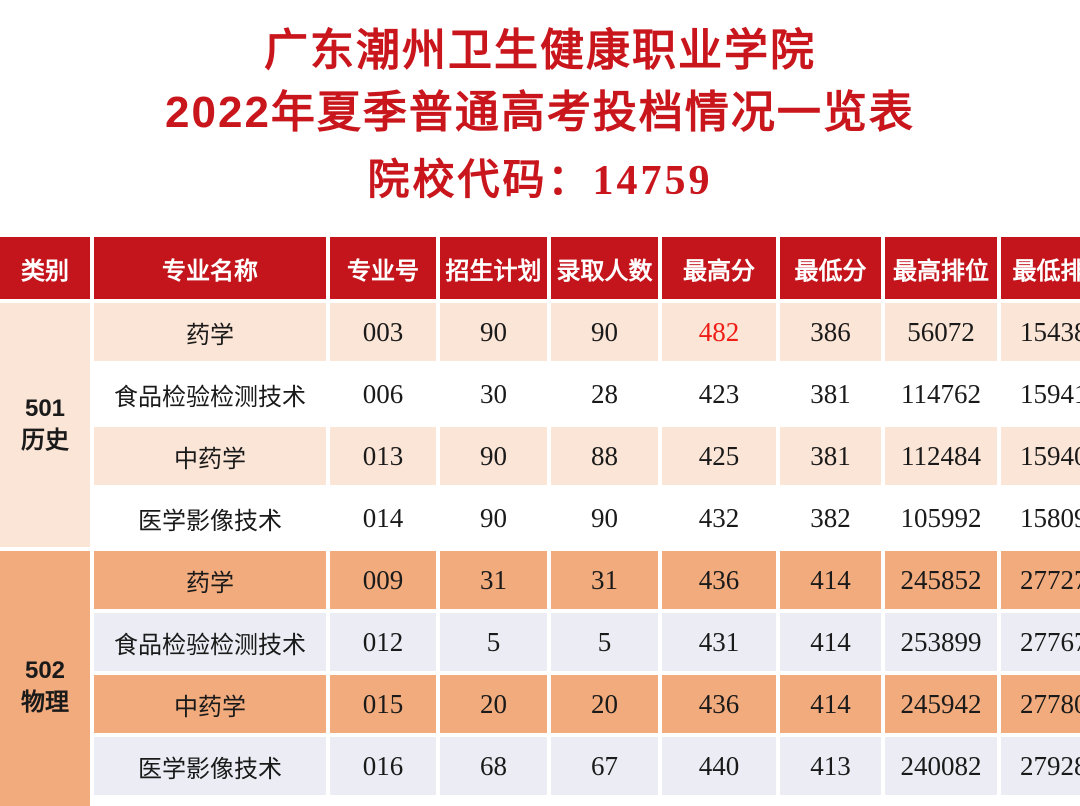 This screenshot has width=1080, height=806. I want to click on table-row: 医学影像技术 014 90 90 432 382 105992 158090, so click(540, 518).